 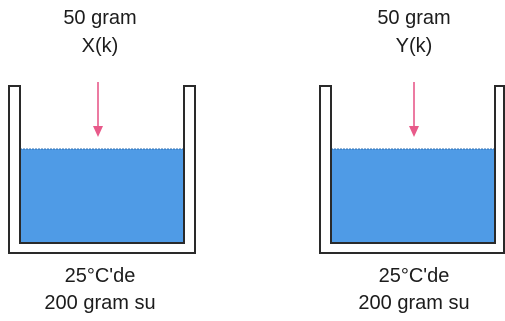 I want to click on left-solute-name: X(k), so click(x=100, y=46).